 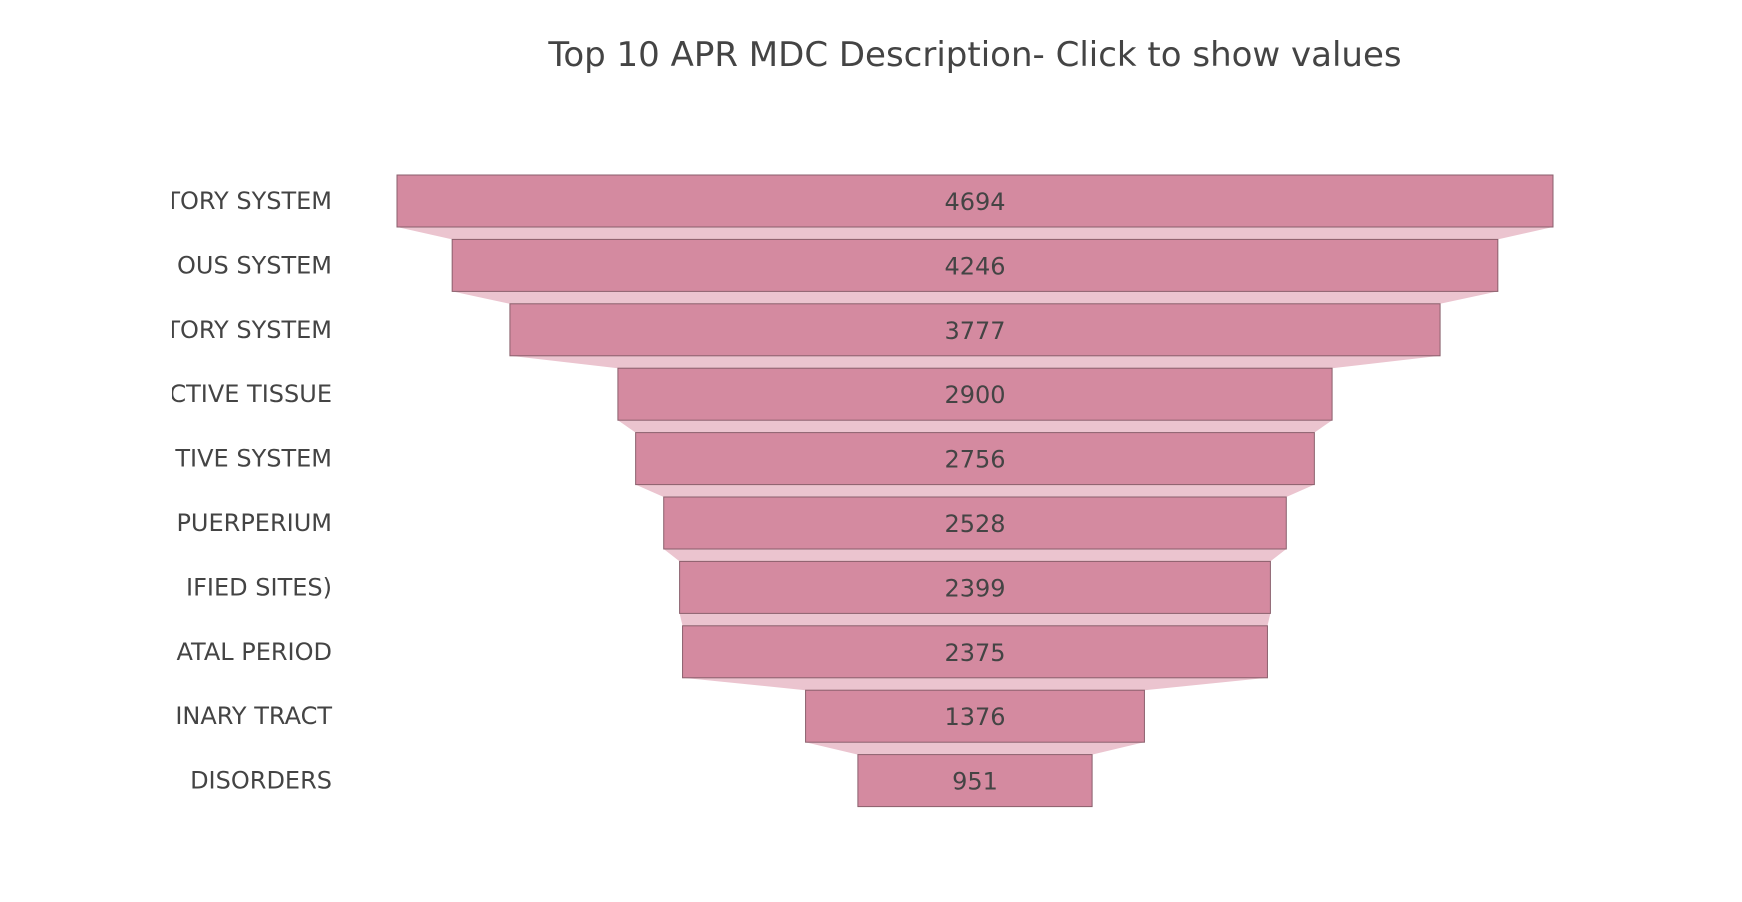 I want to click on funnel-value-label: 2756, so click(x=974, y=460).